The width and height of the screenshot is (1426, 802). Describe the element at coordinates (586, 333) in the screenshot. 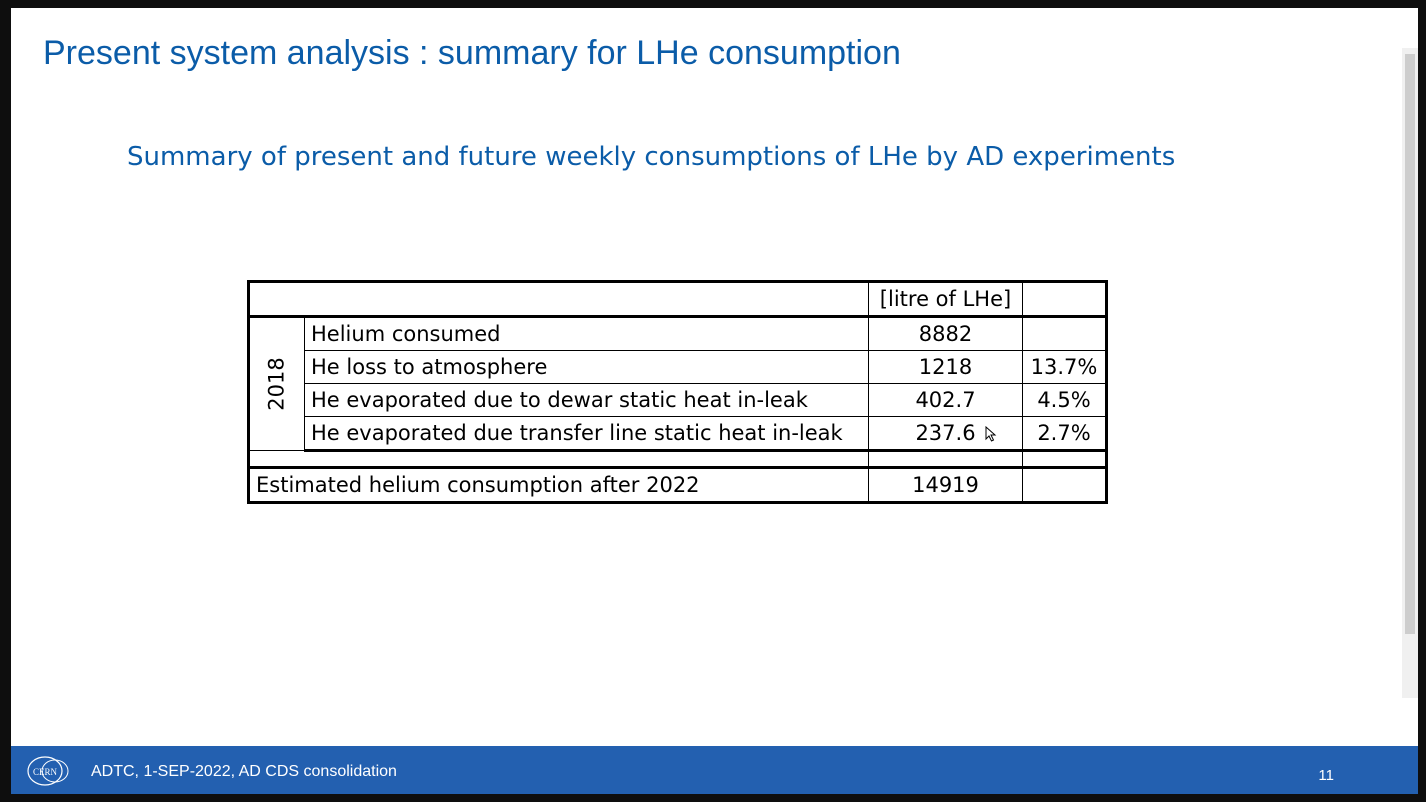

I see `row-label: Helium consumed` at that location.